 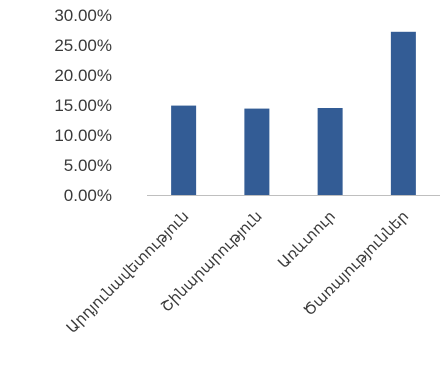 I want to click on y-tick-label: 5.00%, so click(x=88, y=165).